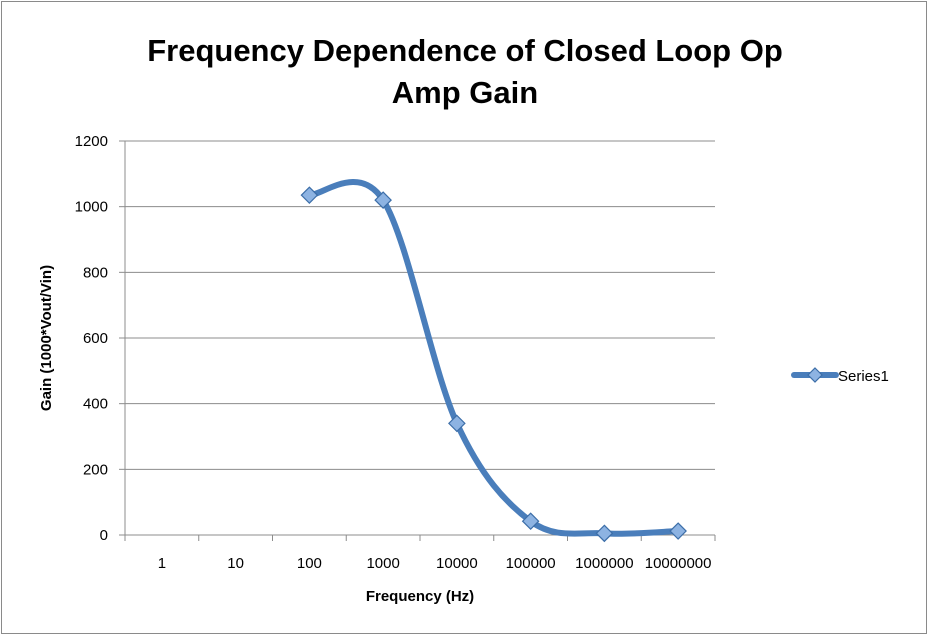 The width and height of the screenshot is (930, 637). Describe the element at coordinates (91, 207) in the screenshot. I see `y-tick-label: 1000` at that location.